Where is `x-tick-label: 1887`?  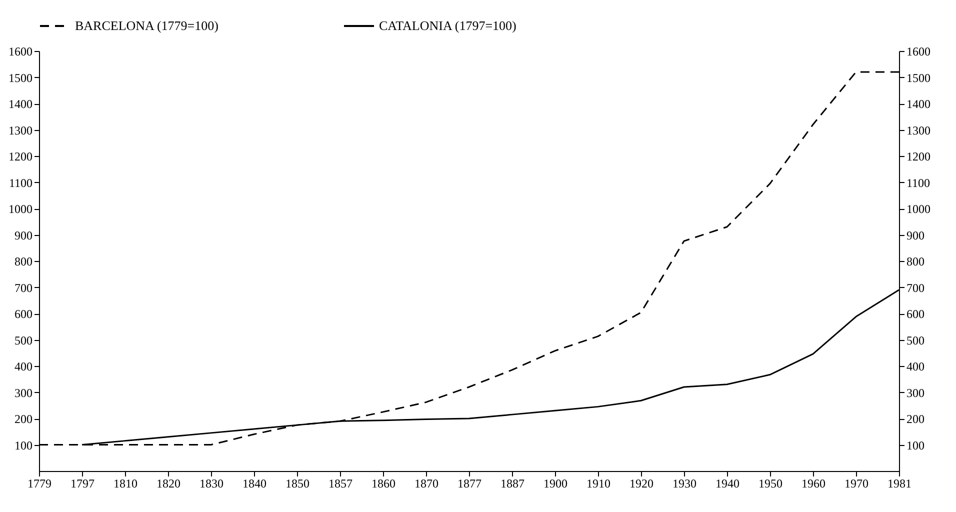
x-tick-label: 1887 is located at coordinates (512, 483).